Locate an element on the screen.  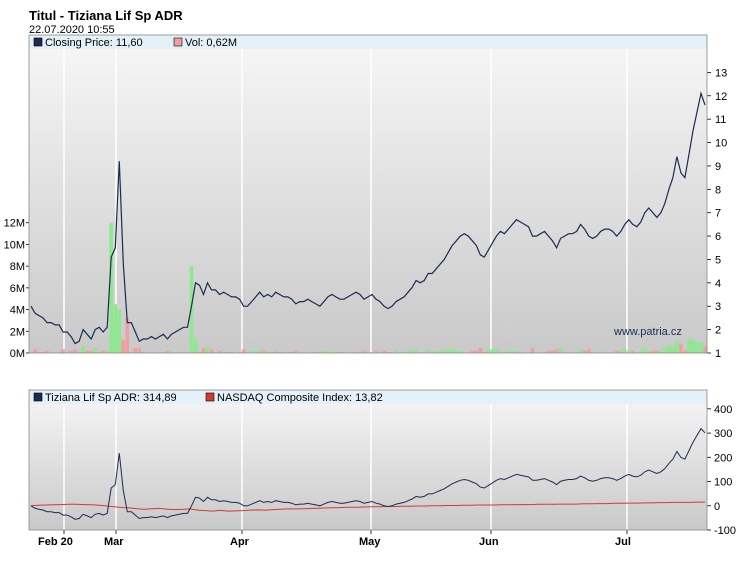
main-legend-price-swatch is located at coordinates (38, 42).